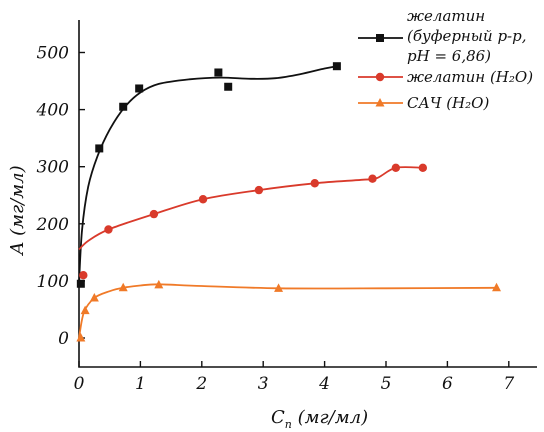 The width and height of the screenshot is (544, 432). What do you see at coordinates (324, 384) in the screenshot?
I see `x-tick-label-4: 4` at bounding box center [324, 384].